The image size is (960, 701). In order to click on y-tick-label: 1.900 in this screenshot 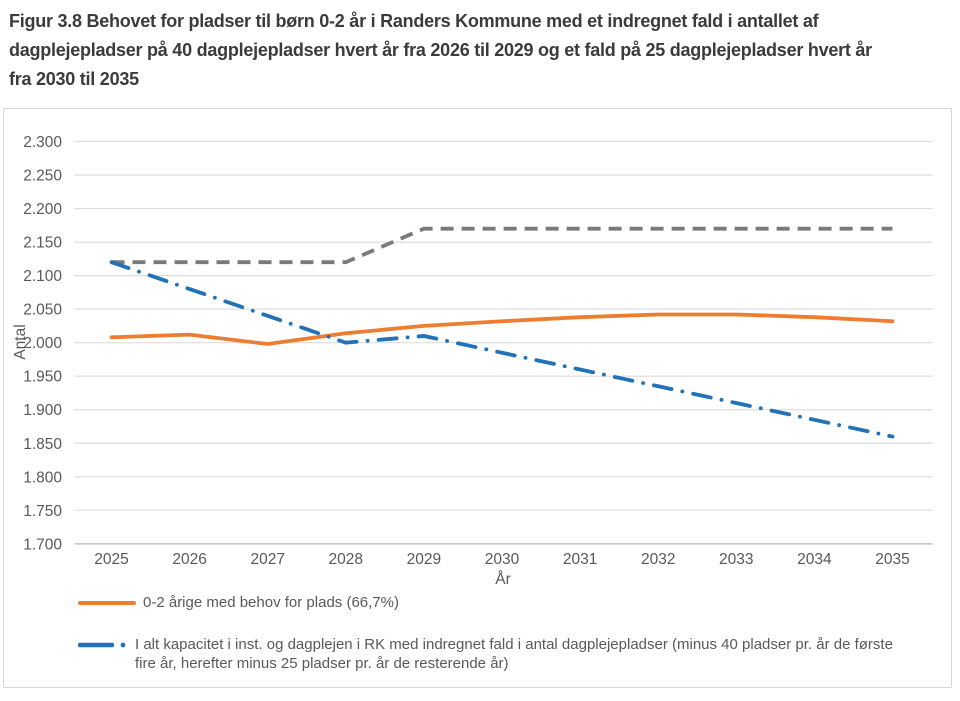, I will do `click(42, 410)`.